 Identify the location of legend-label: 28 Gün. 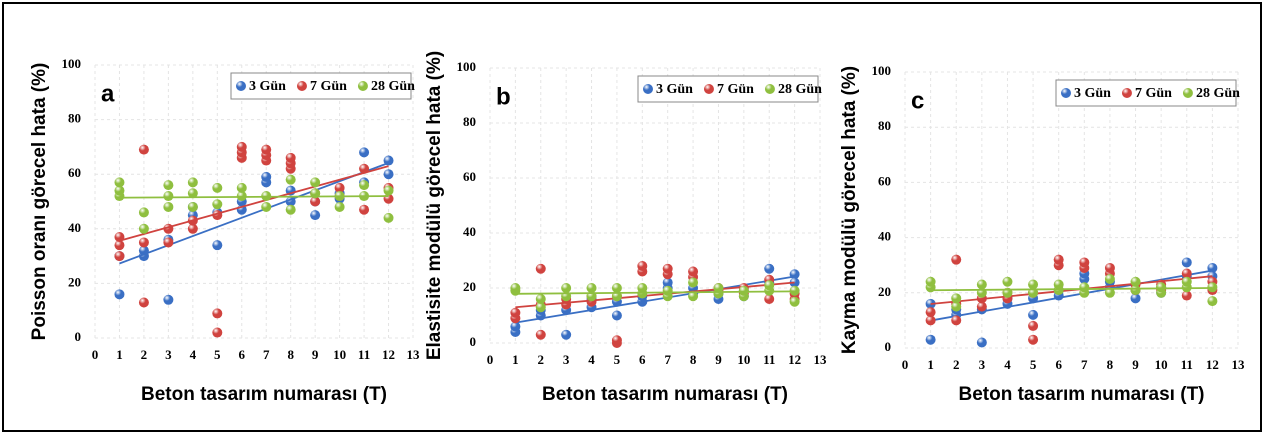
(393, 86).